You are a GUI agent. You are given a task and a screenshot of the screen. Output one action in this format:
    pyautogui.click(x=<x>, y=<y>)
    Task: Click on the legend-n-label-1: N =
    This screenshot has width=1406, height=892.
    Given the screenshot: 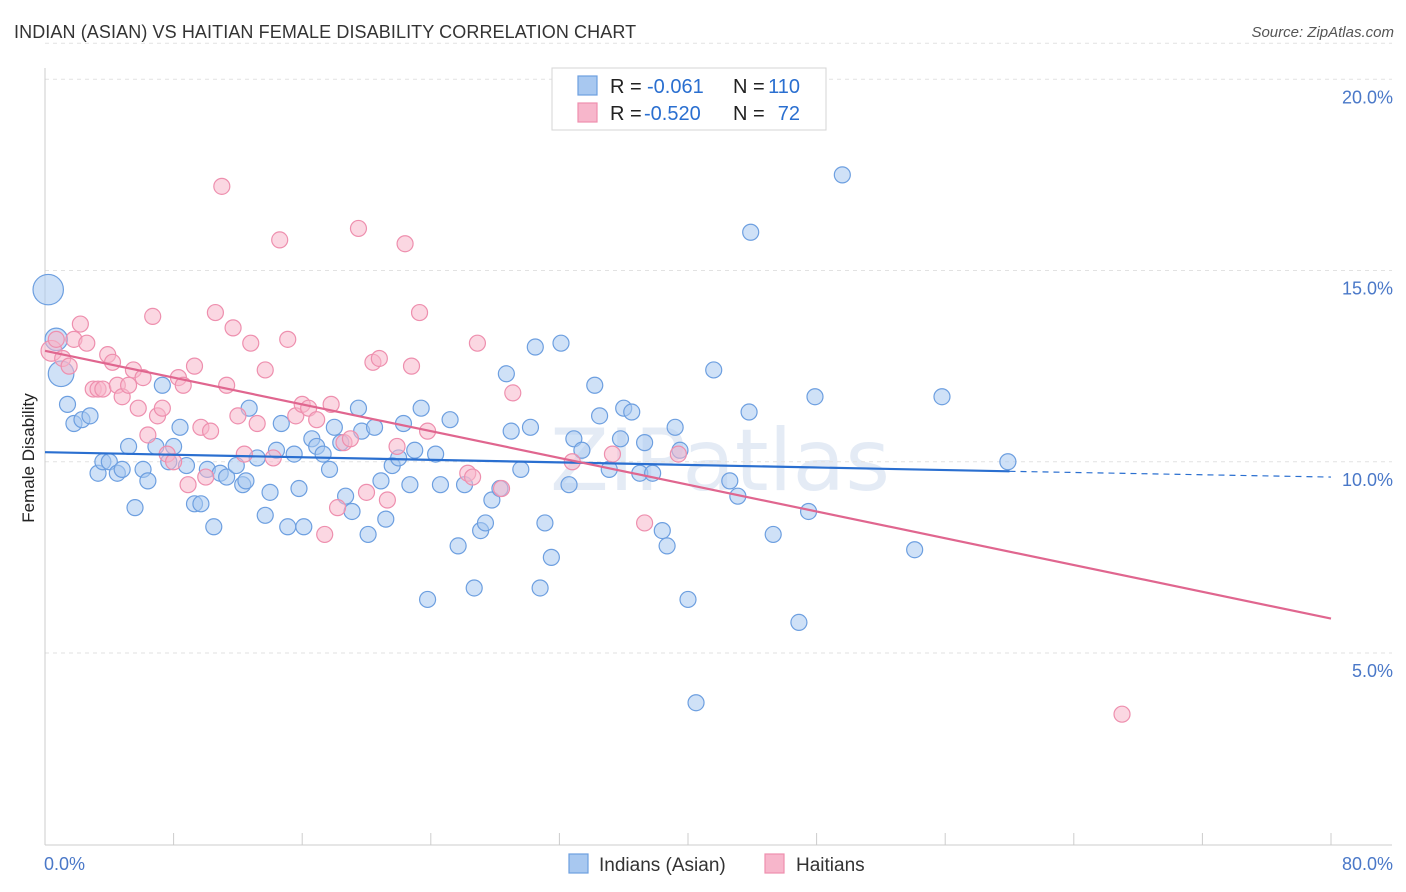 What is the action you would take?
    pyautogui.click(x=749, y=87)
    